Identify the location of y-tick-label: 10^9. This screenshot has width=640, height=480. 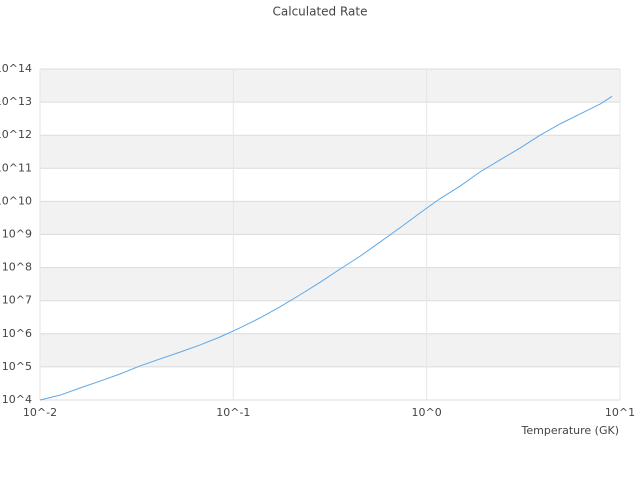
(17, 234).